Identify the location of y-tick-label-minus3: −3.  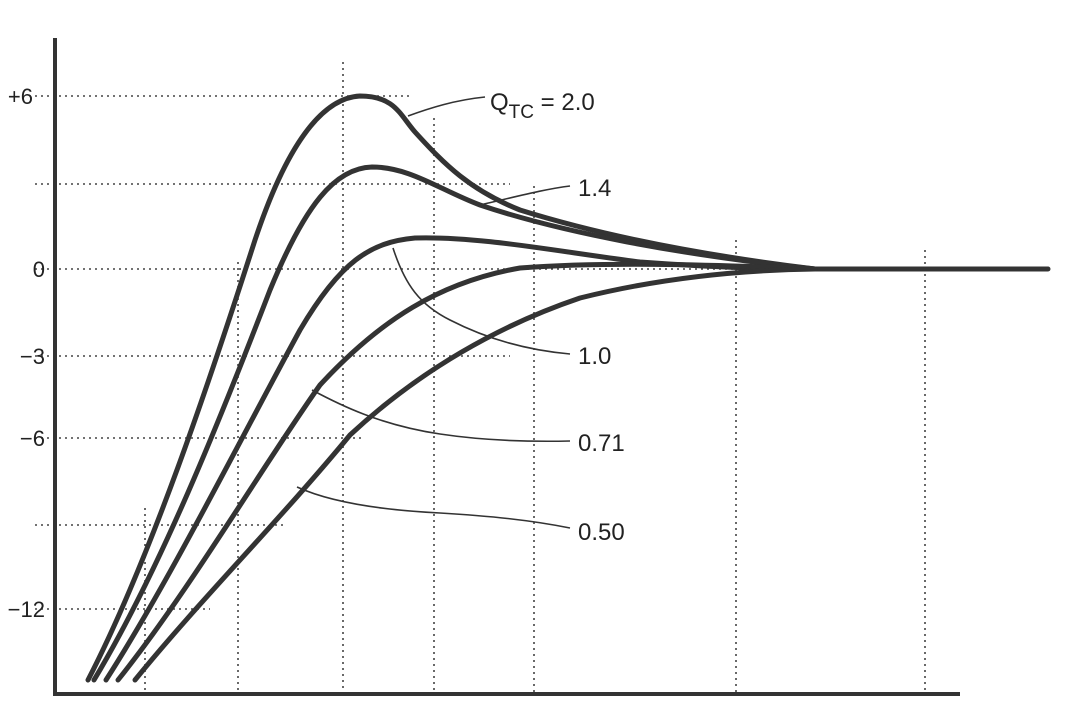
(32, 356).